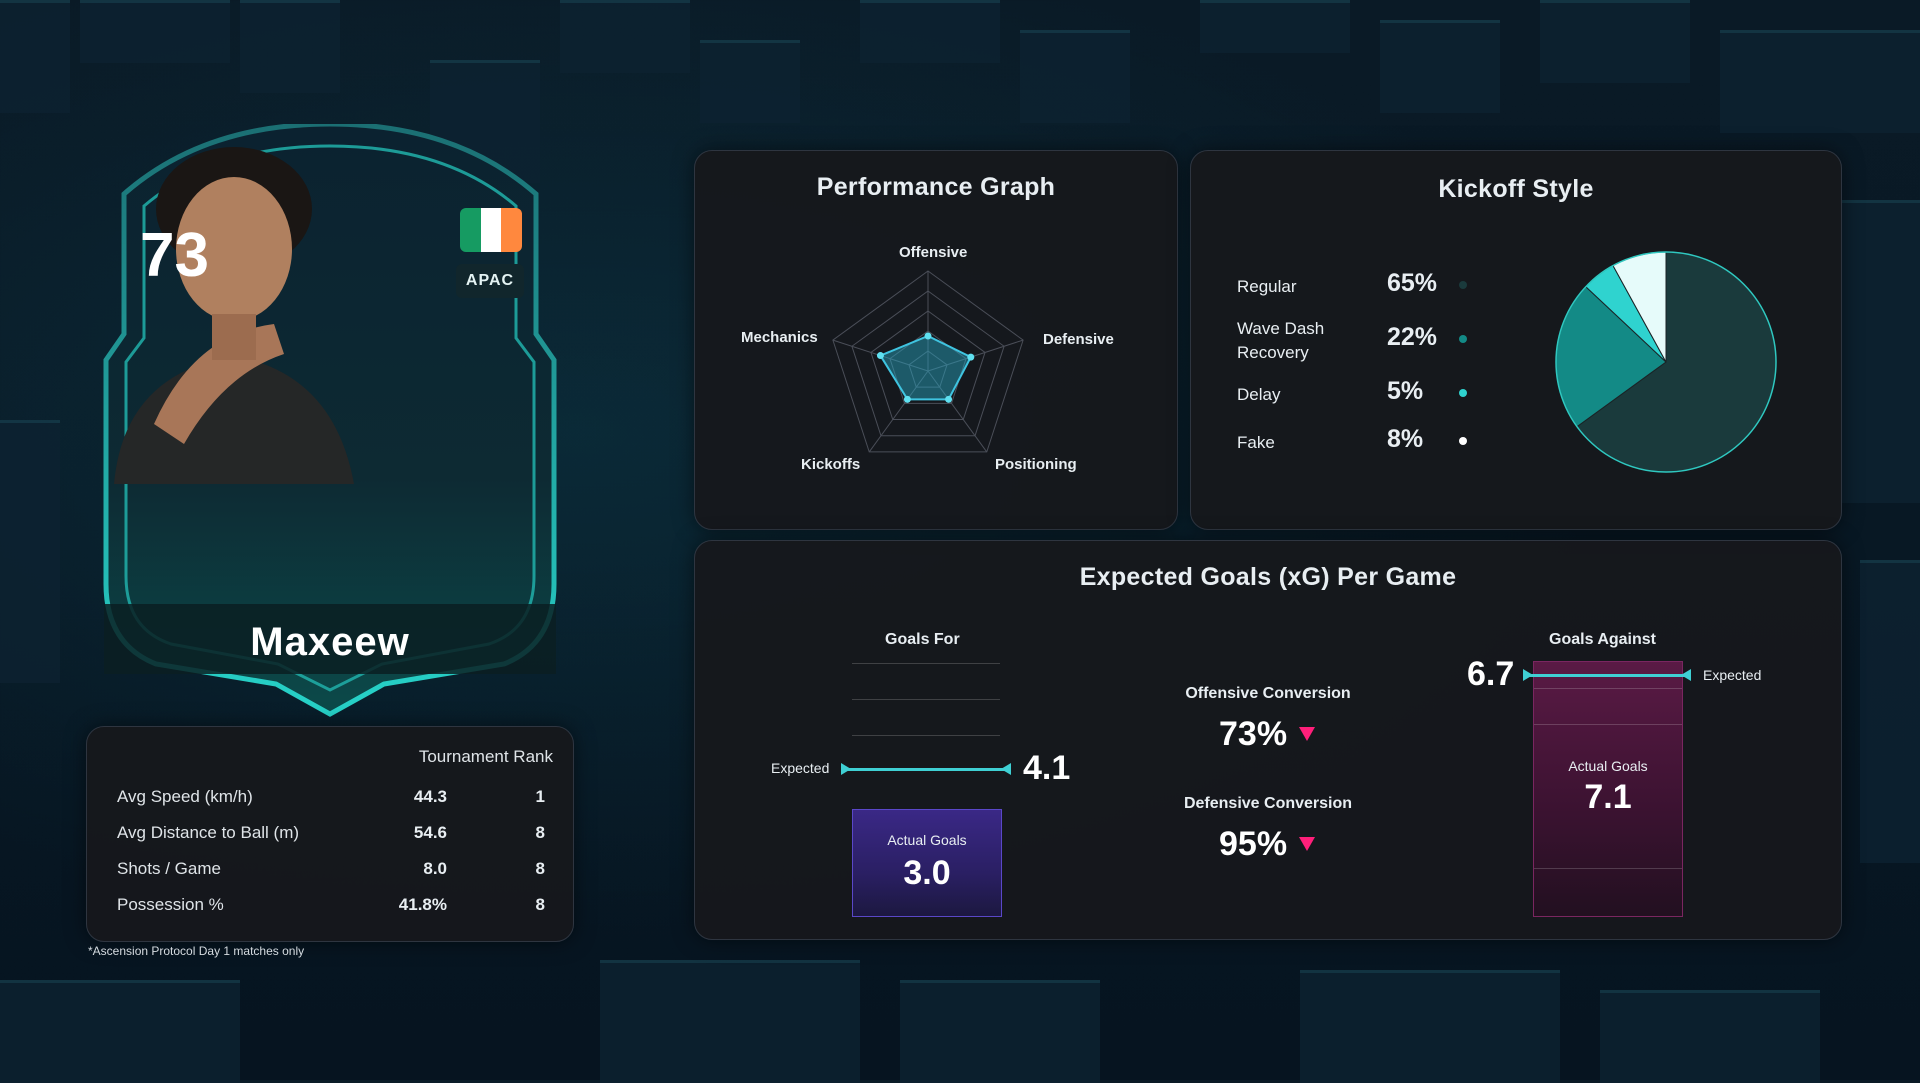 This screenshot has width=1920, height=1083. Describe the element at coordinates (430, 832) in the screenshot. I see `stat-value: 54.6` at that location.